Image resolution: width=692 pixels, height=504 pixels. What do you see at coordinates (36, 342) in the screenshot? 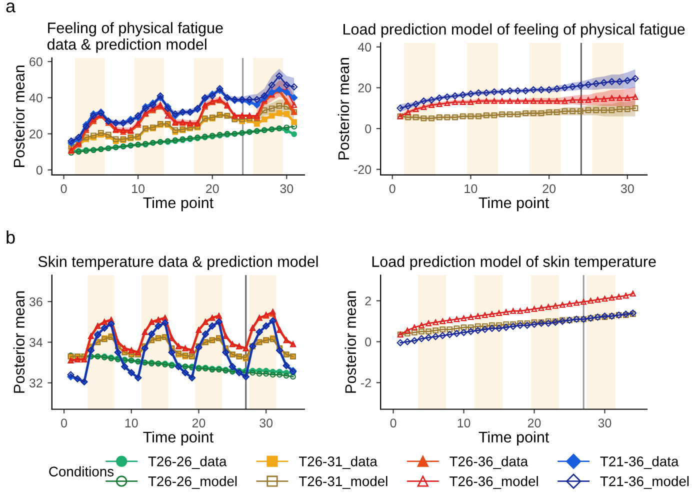
I see `y-tick-label: 34` at bounding box center [36, 342].